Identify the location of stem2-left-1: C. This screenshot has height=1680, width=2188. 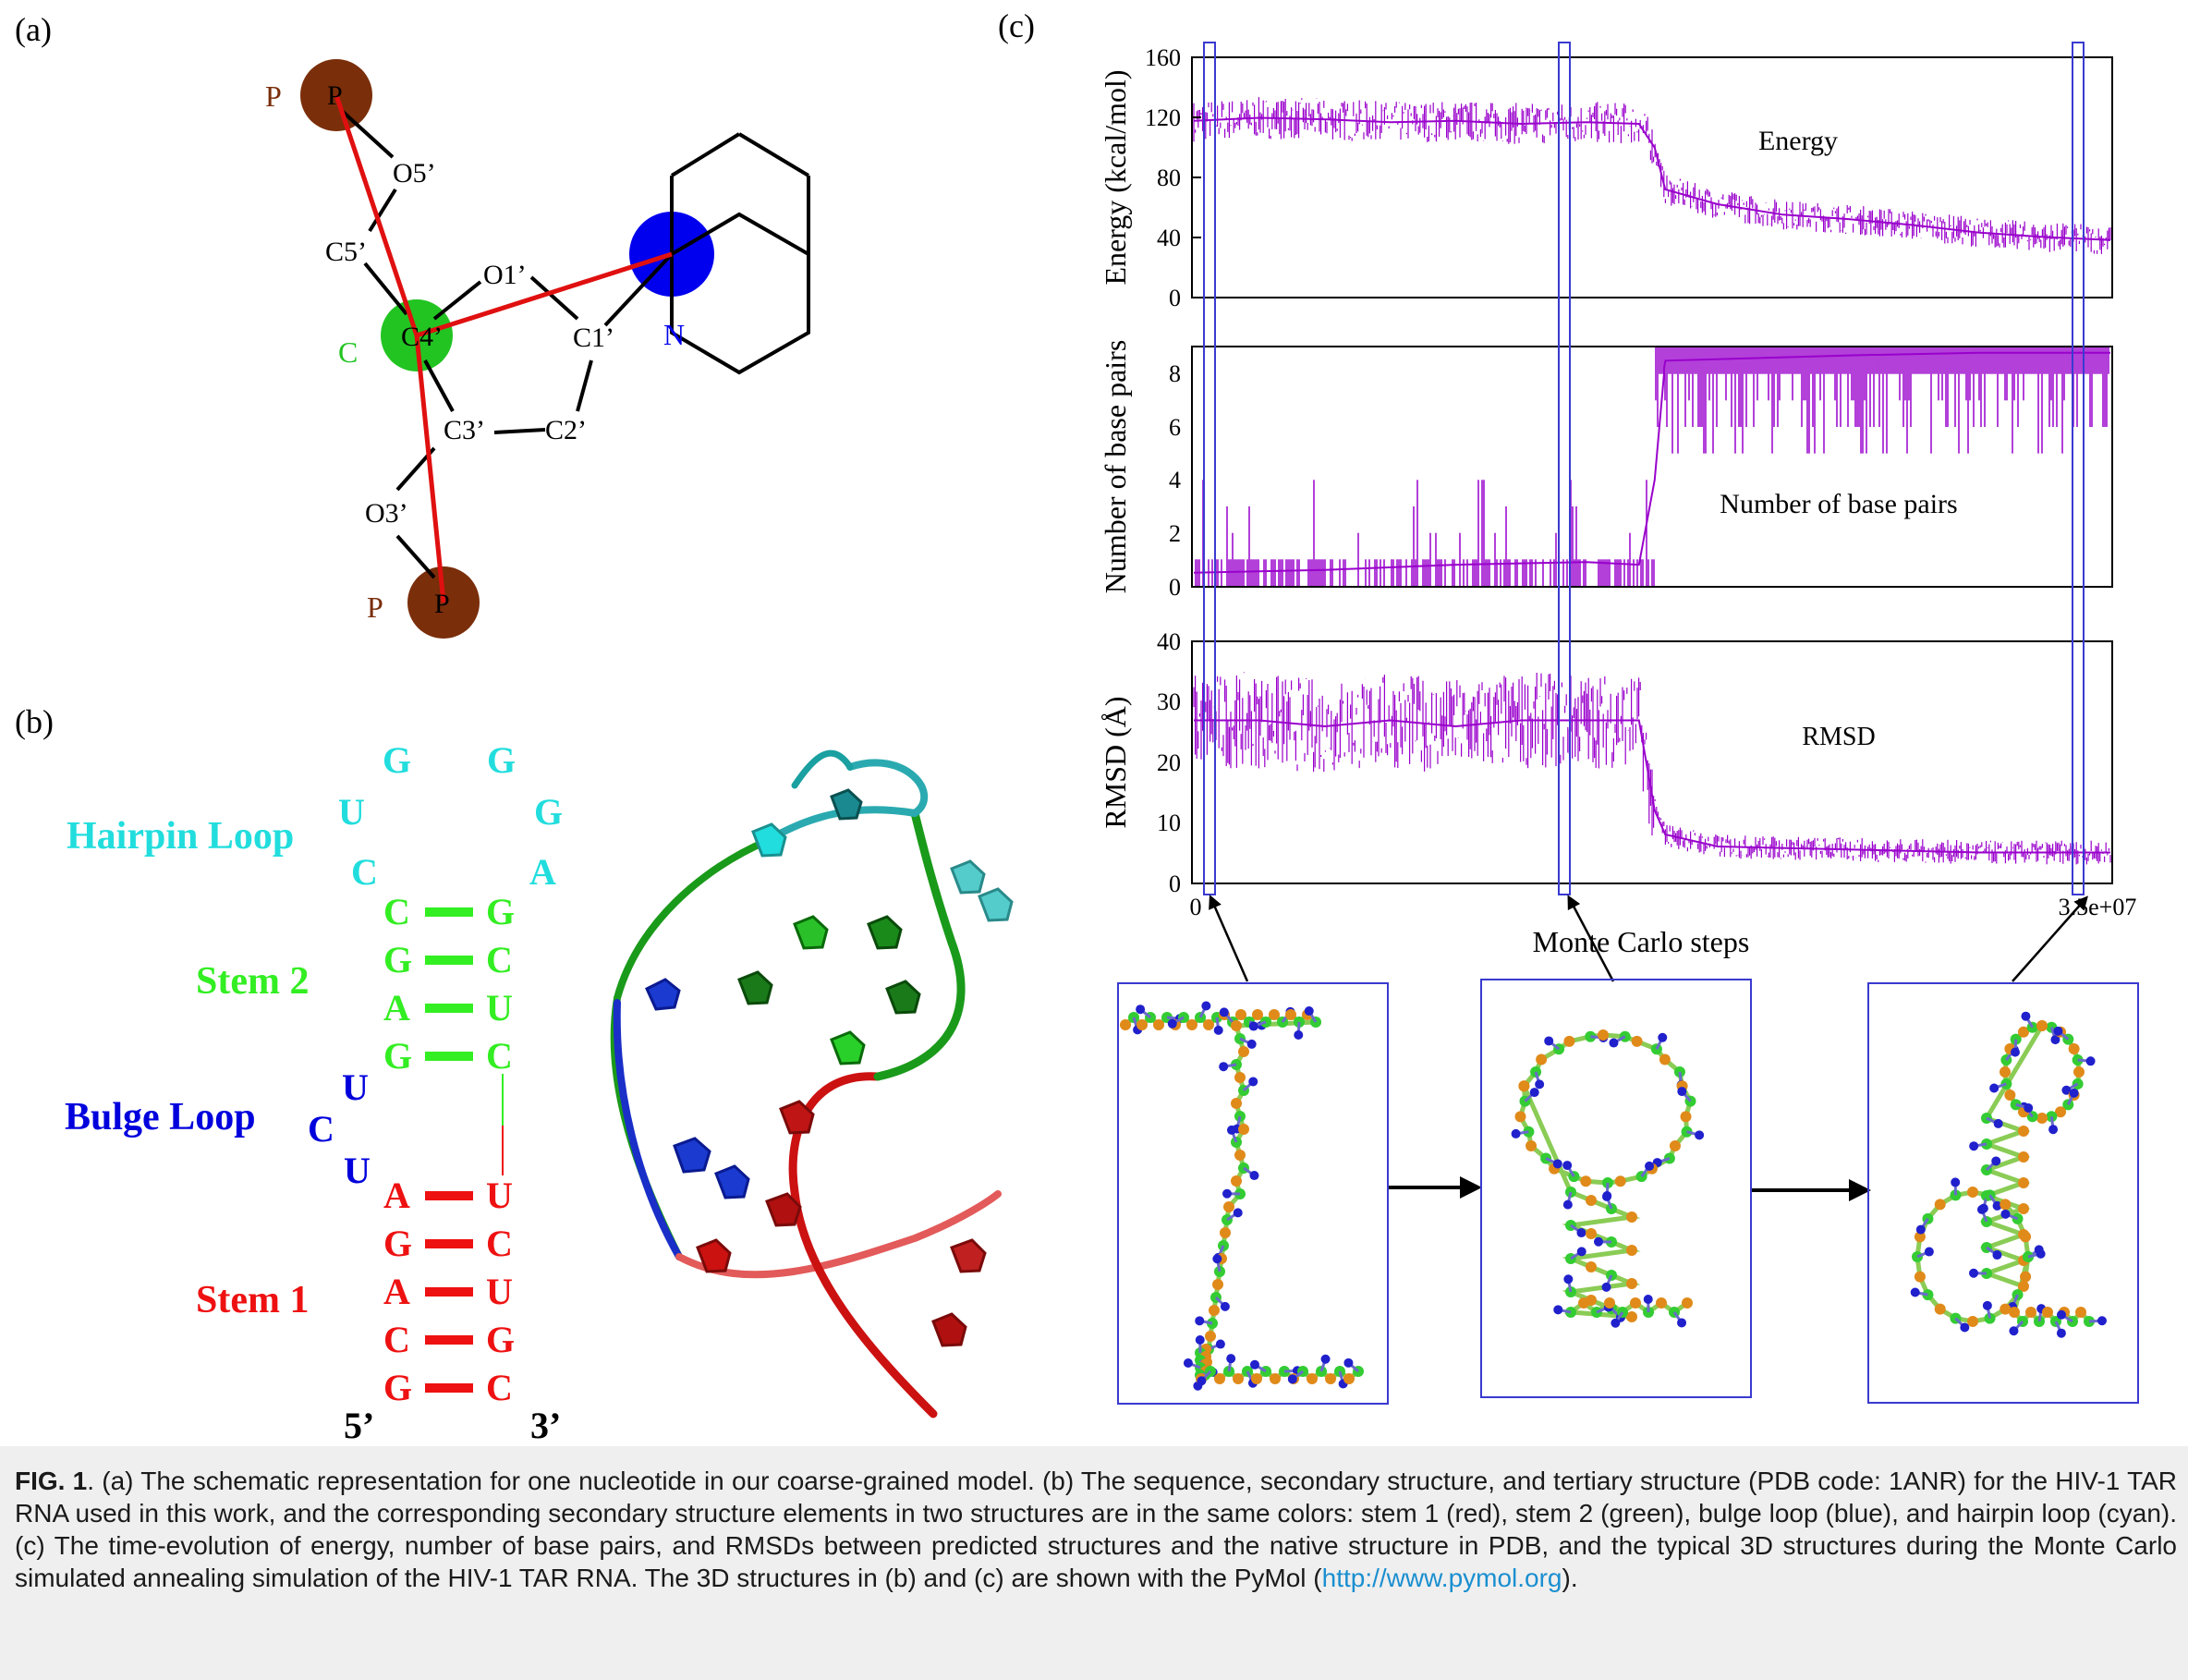
(396, 911).